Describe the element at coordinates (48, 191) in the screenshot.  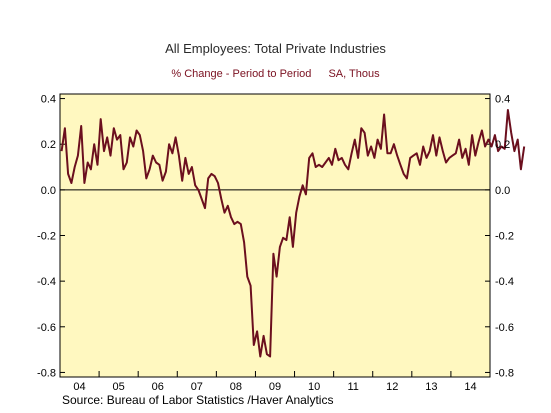
I see `y-tick-label-left: 0.0` at that location.